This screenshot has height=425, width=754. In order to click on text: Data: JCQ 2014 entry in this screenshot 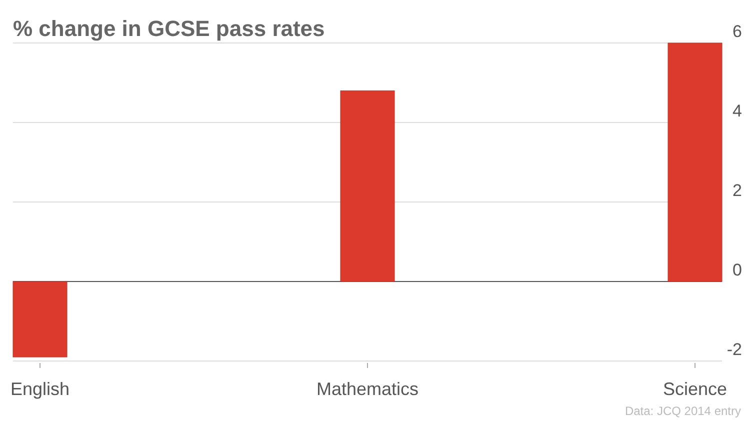, I will do `click(682, 411)`.